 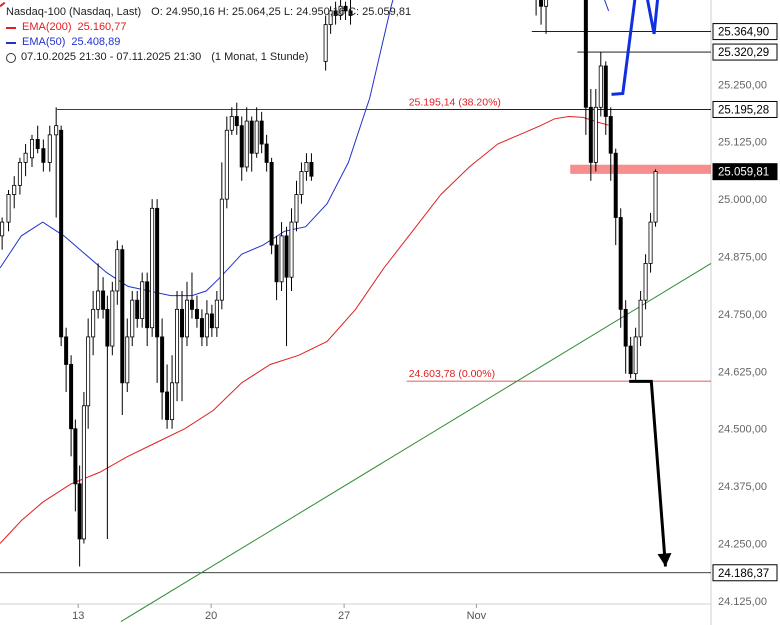 I want to click on bearish-projection-arrow-head, so click(x=664, y=560).